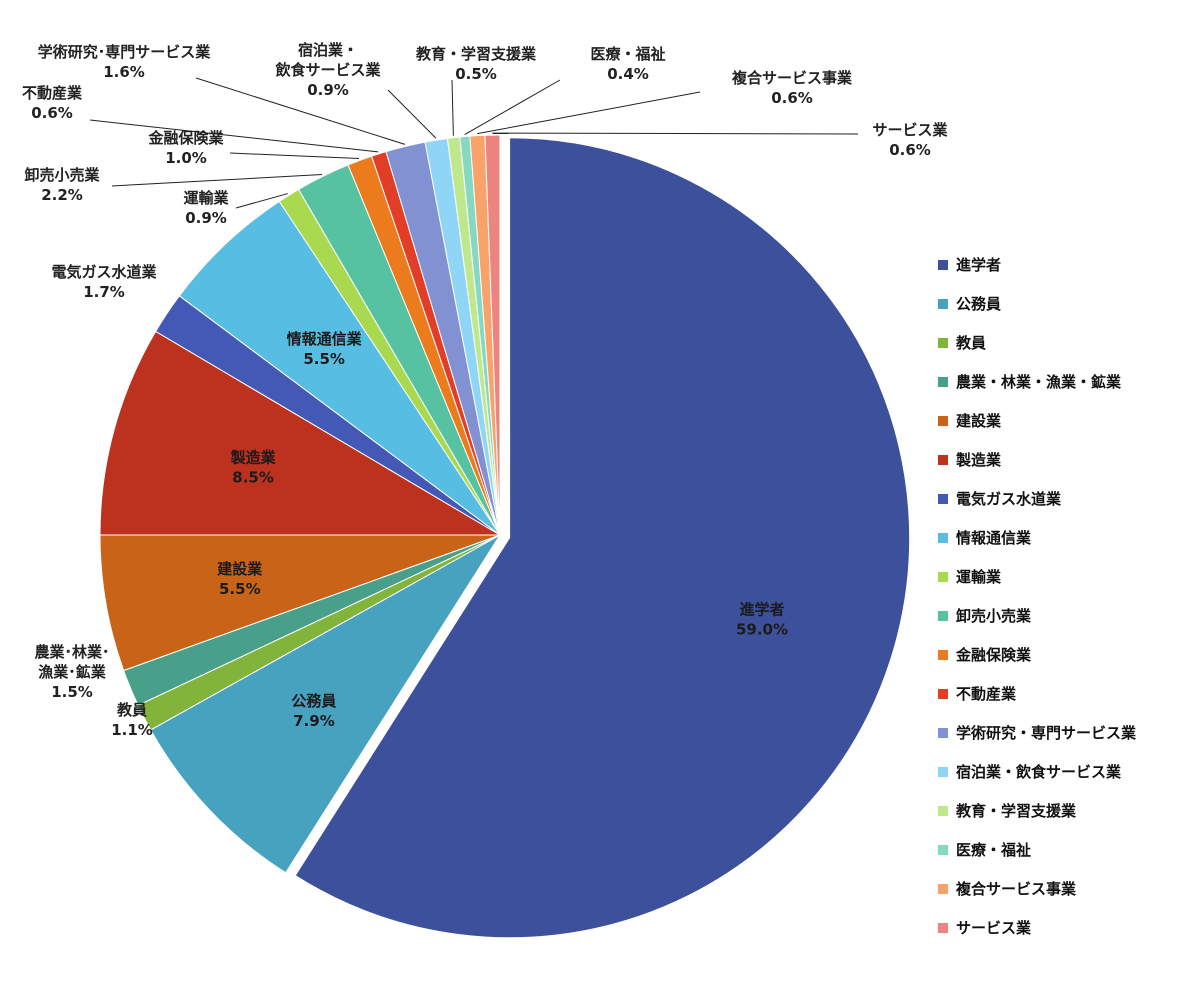 The height and width of the screenshot is (992, 1200). What do you see at coordinates (253, 457) in the screenshot?
I see `slice-label: 製造業` at bounding box center [253, 457].